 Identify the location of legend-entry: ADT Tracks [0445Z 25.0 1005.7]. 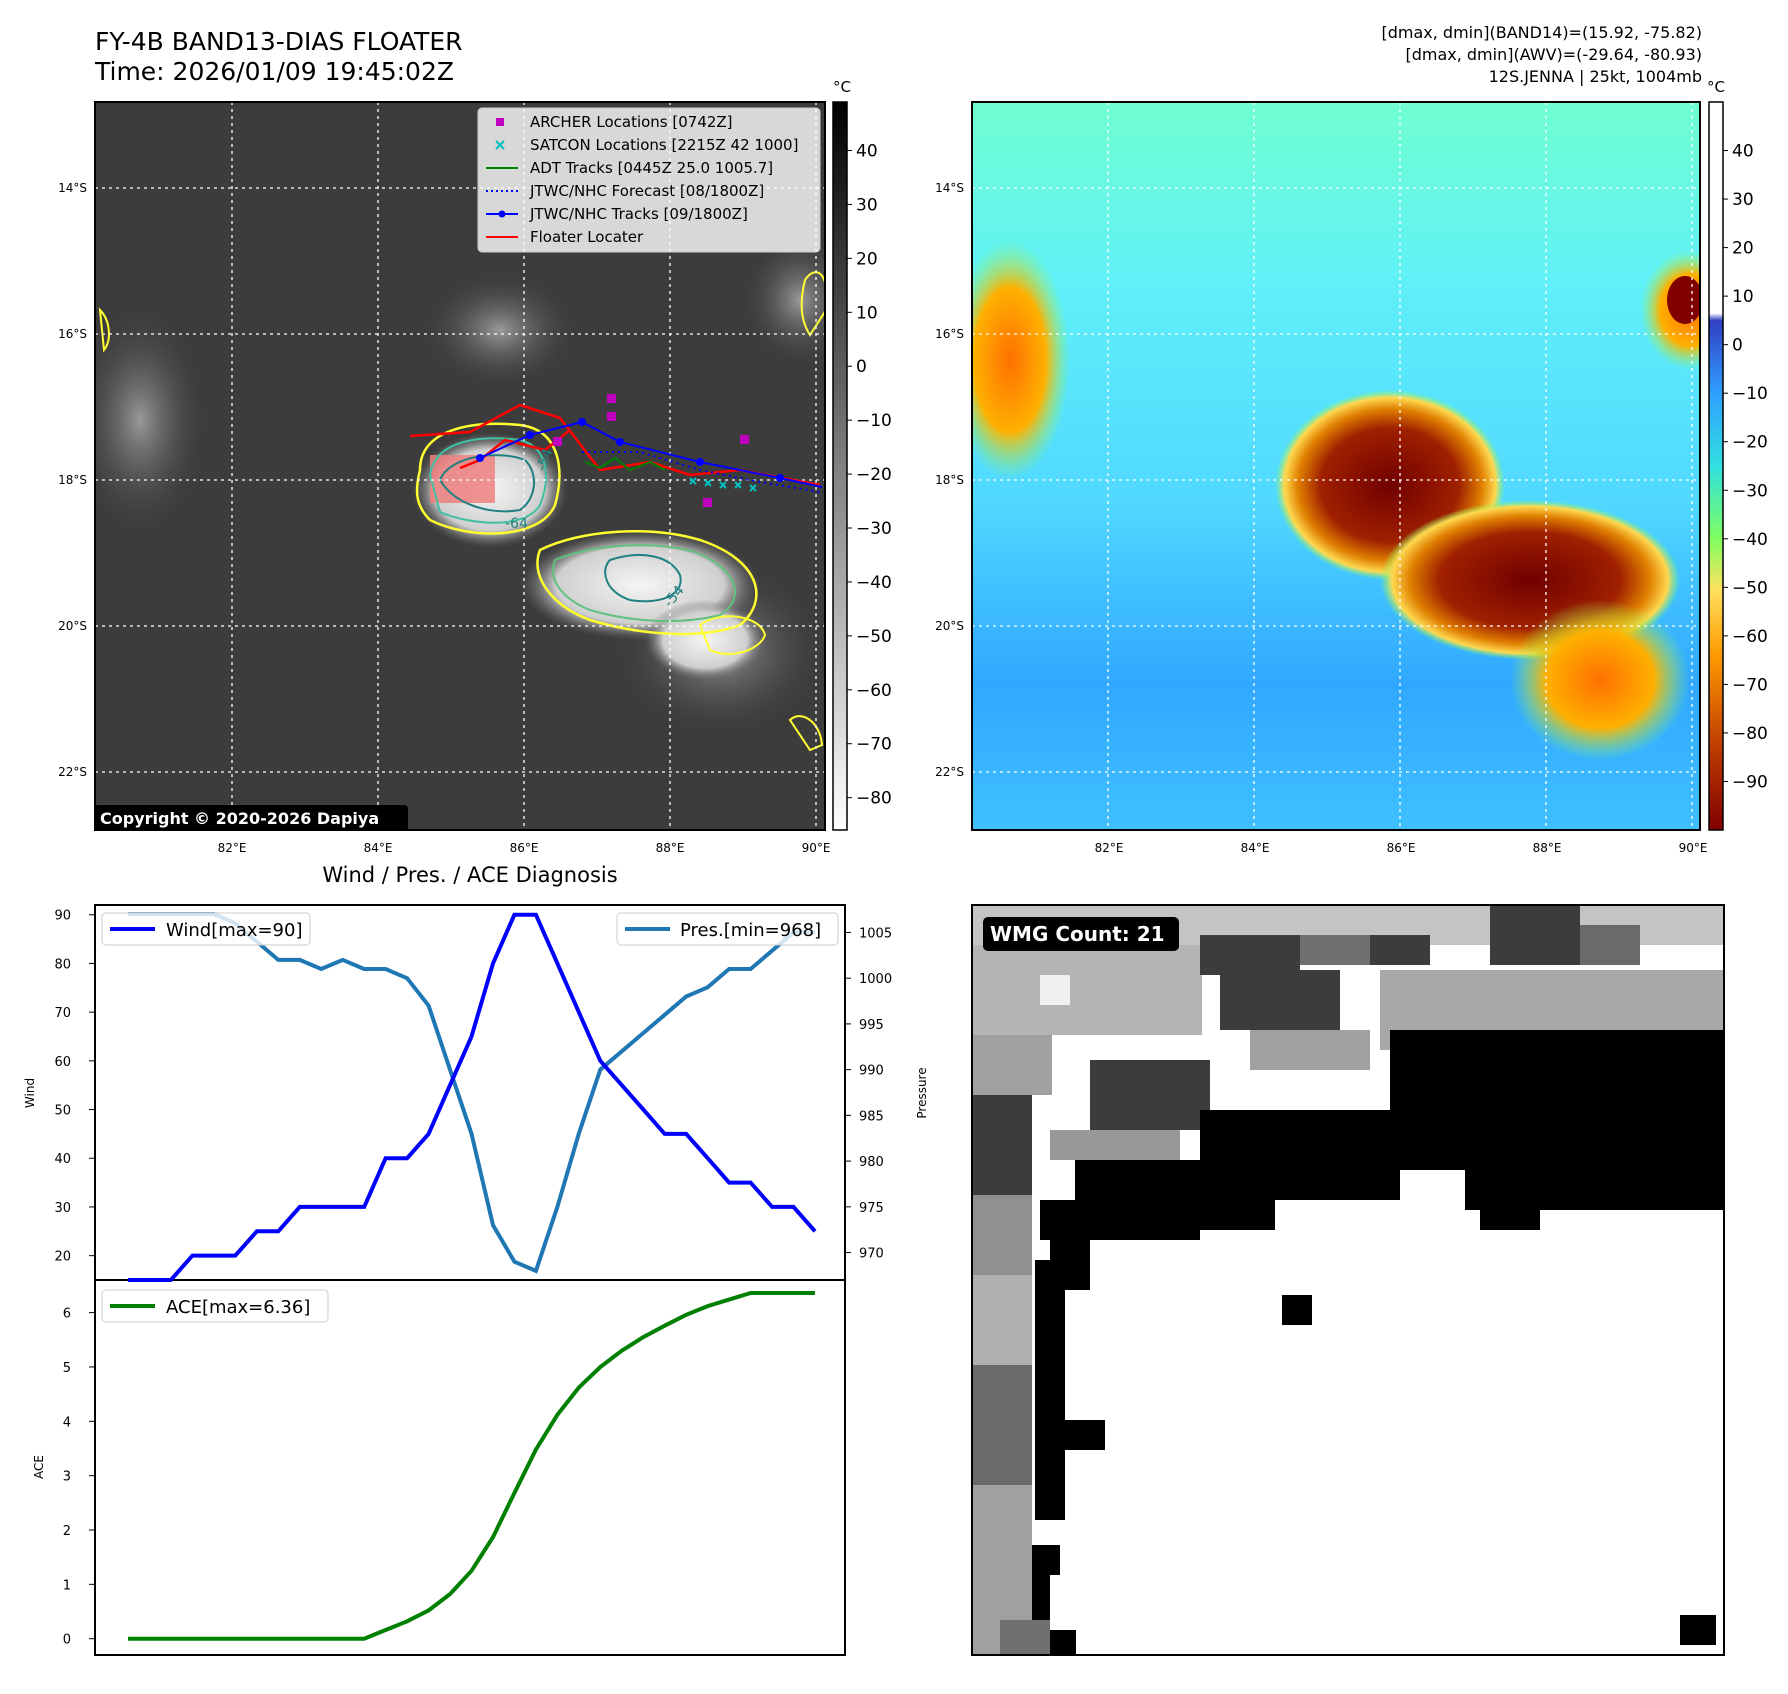
(629, 168).